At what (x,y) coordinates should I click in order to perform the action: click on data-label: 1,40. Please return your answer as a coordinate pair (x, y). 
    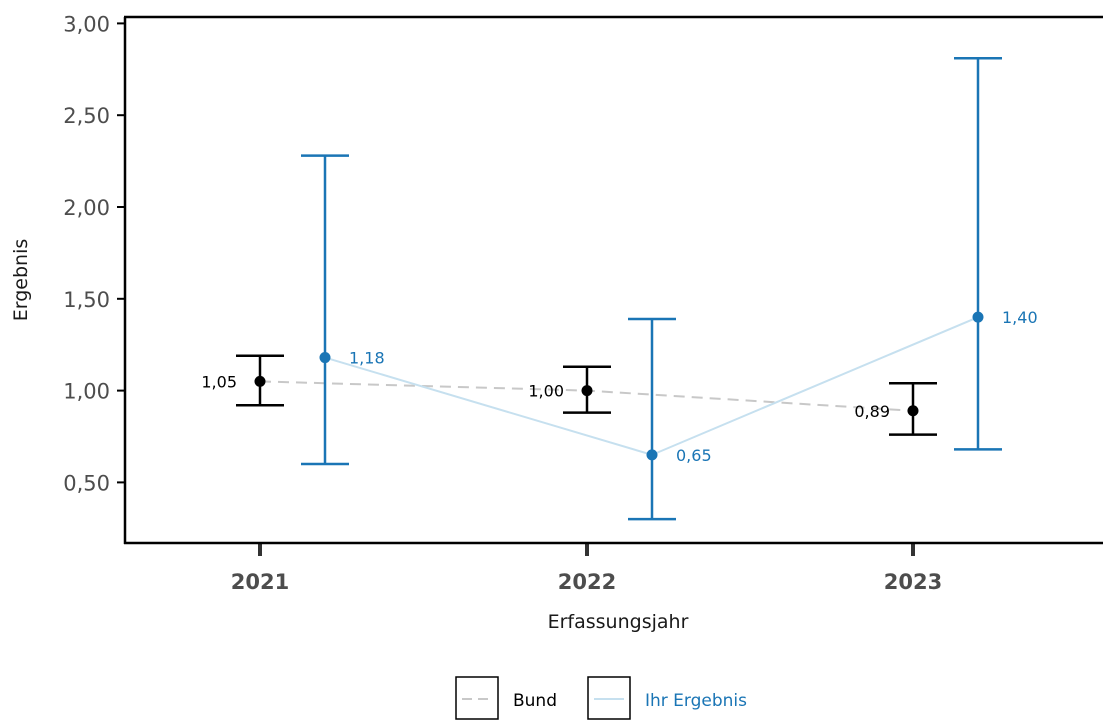
    Looking at the image, I should click on (1020, 317).